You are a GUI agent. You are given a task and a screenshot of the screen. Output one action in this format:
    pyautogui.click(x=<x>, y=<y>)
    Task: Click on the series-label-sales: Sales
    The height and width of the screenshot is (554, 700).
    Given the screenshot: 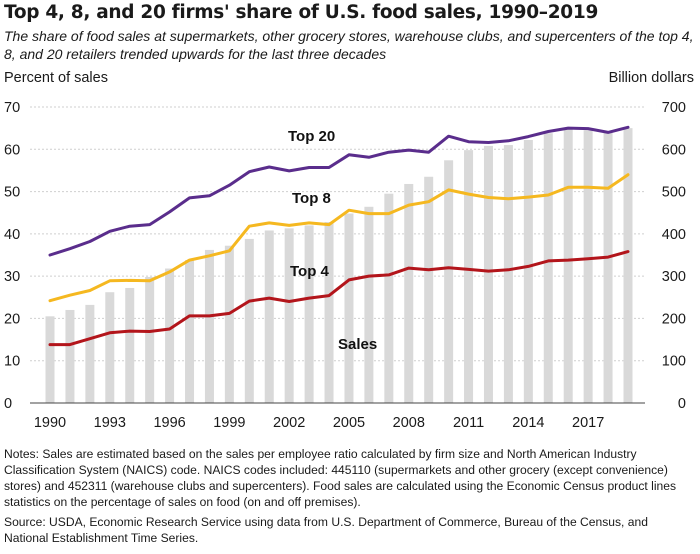 What is the action you would take?
    pyautogui.click(x=357, y=344)
    